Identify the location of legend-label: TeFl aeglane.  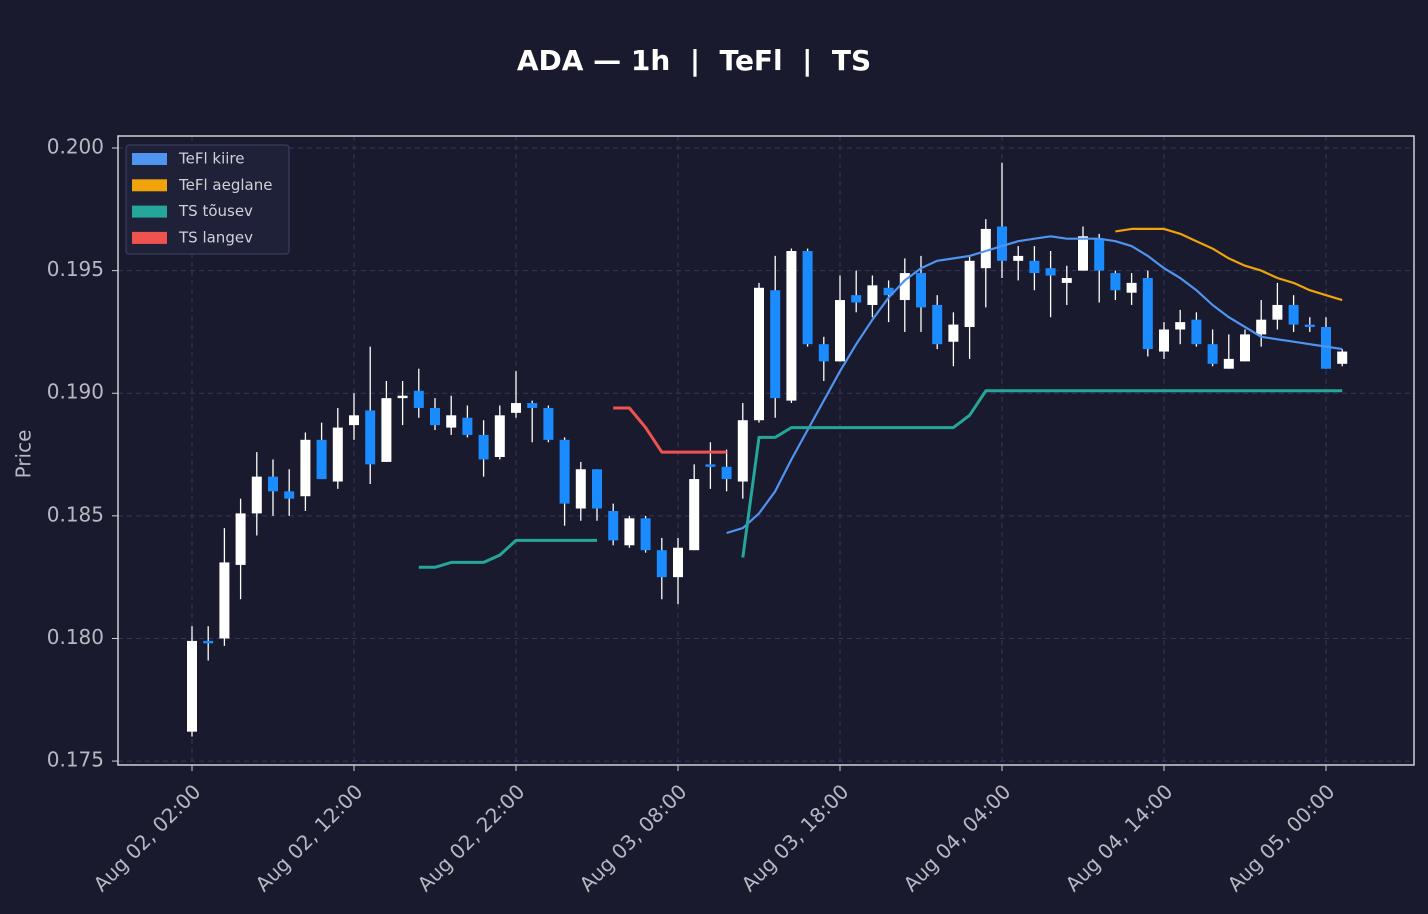
(225, 185).